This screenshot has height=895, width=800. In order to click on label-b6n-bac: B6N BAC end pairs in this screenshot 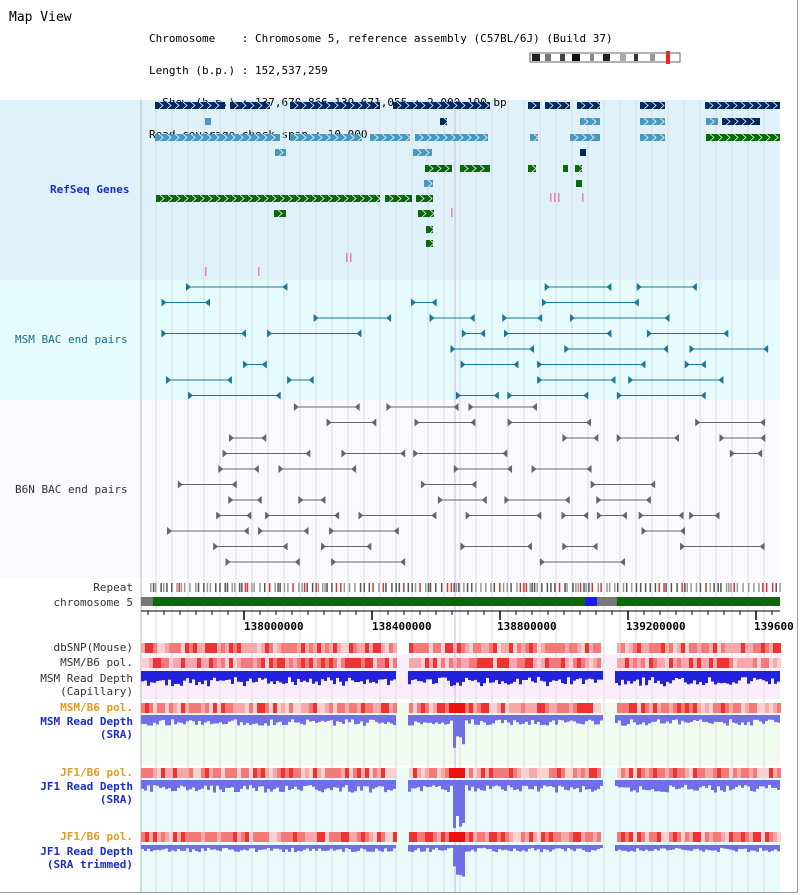, I will do `click(71, 489)`.